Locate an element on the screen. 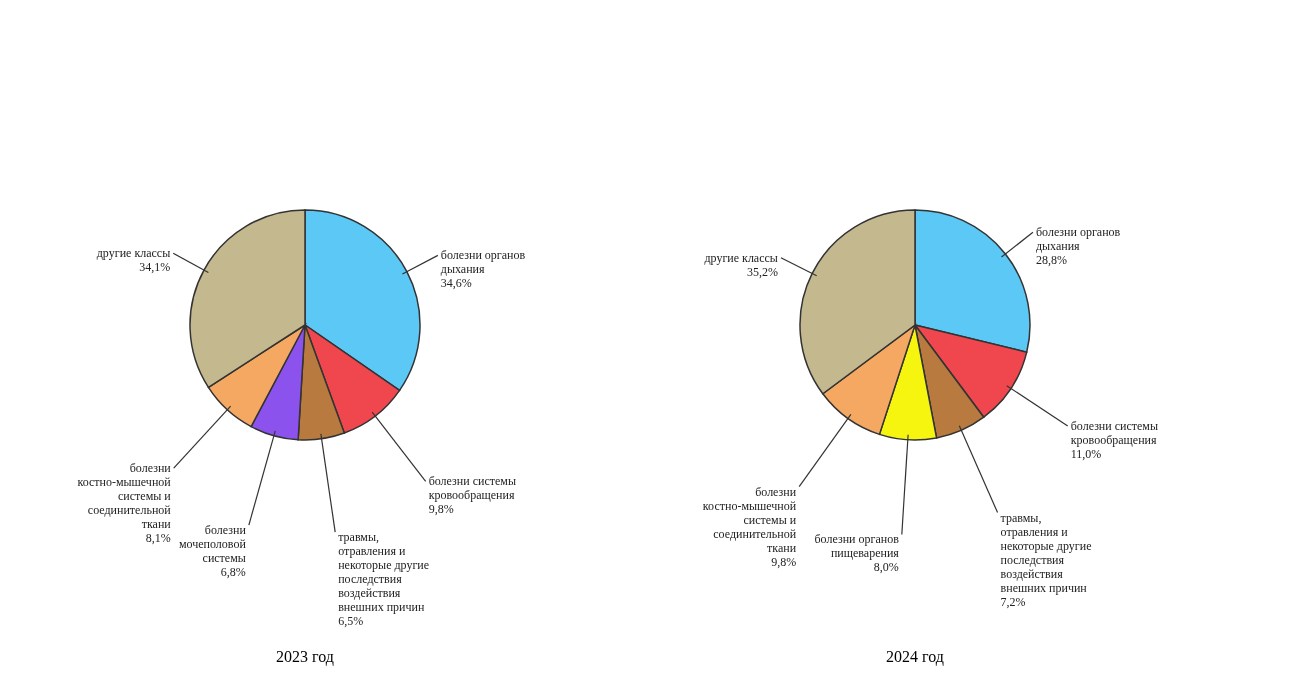 This screenshot has height=693, width=1316. data-label: 6,5% is located at coordinates (351, 621).